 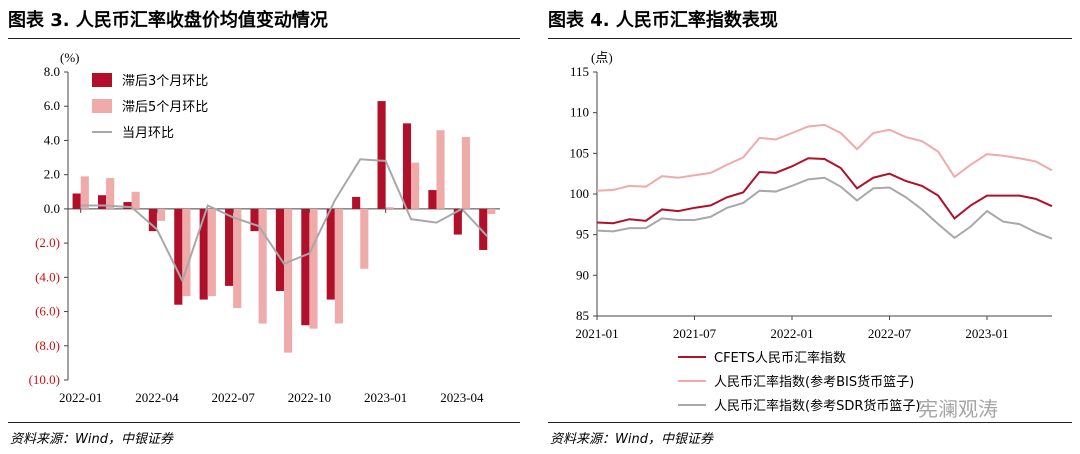 I want to click on y-tick-label: 0.0, so click(x=52, y=208).